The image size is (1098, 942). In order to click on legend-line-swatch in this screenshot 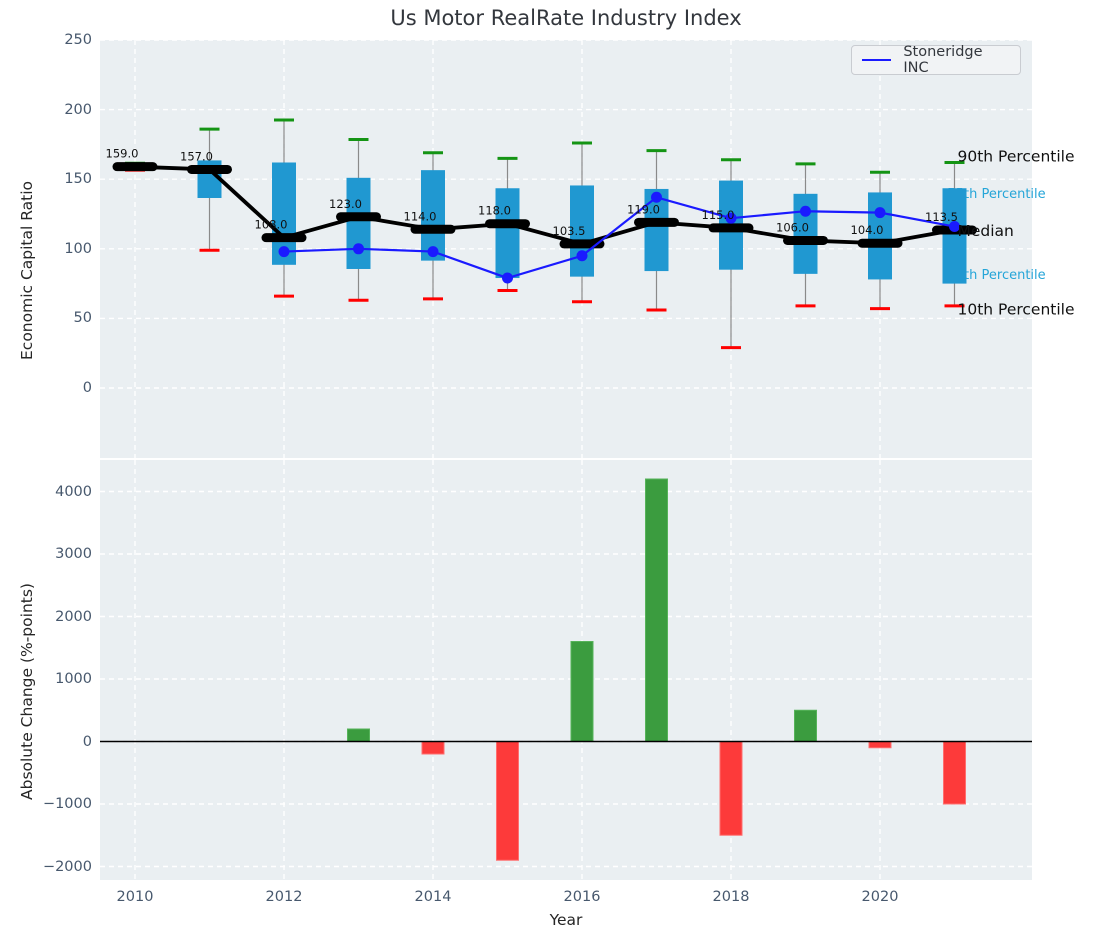, I will do `click(877, 60)`.